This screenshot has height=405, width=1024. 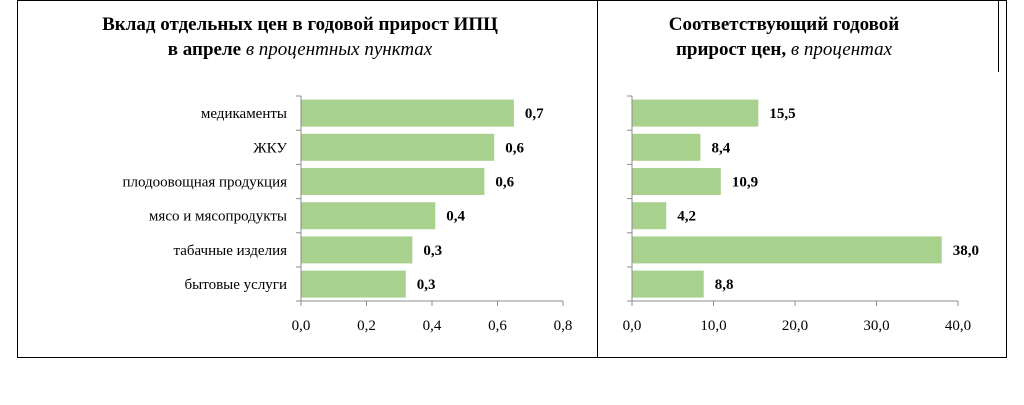 What do you see at coordinates (514, 148) in the screenshot?
I see `left-value-label-2: 0,6` at bounding box center [514, 148].